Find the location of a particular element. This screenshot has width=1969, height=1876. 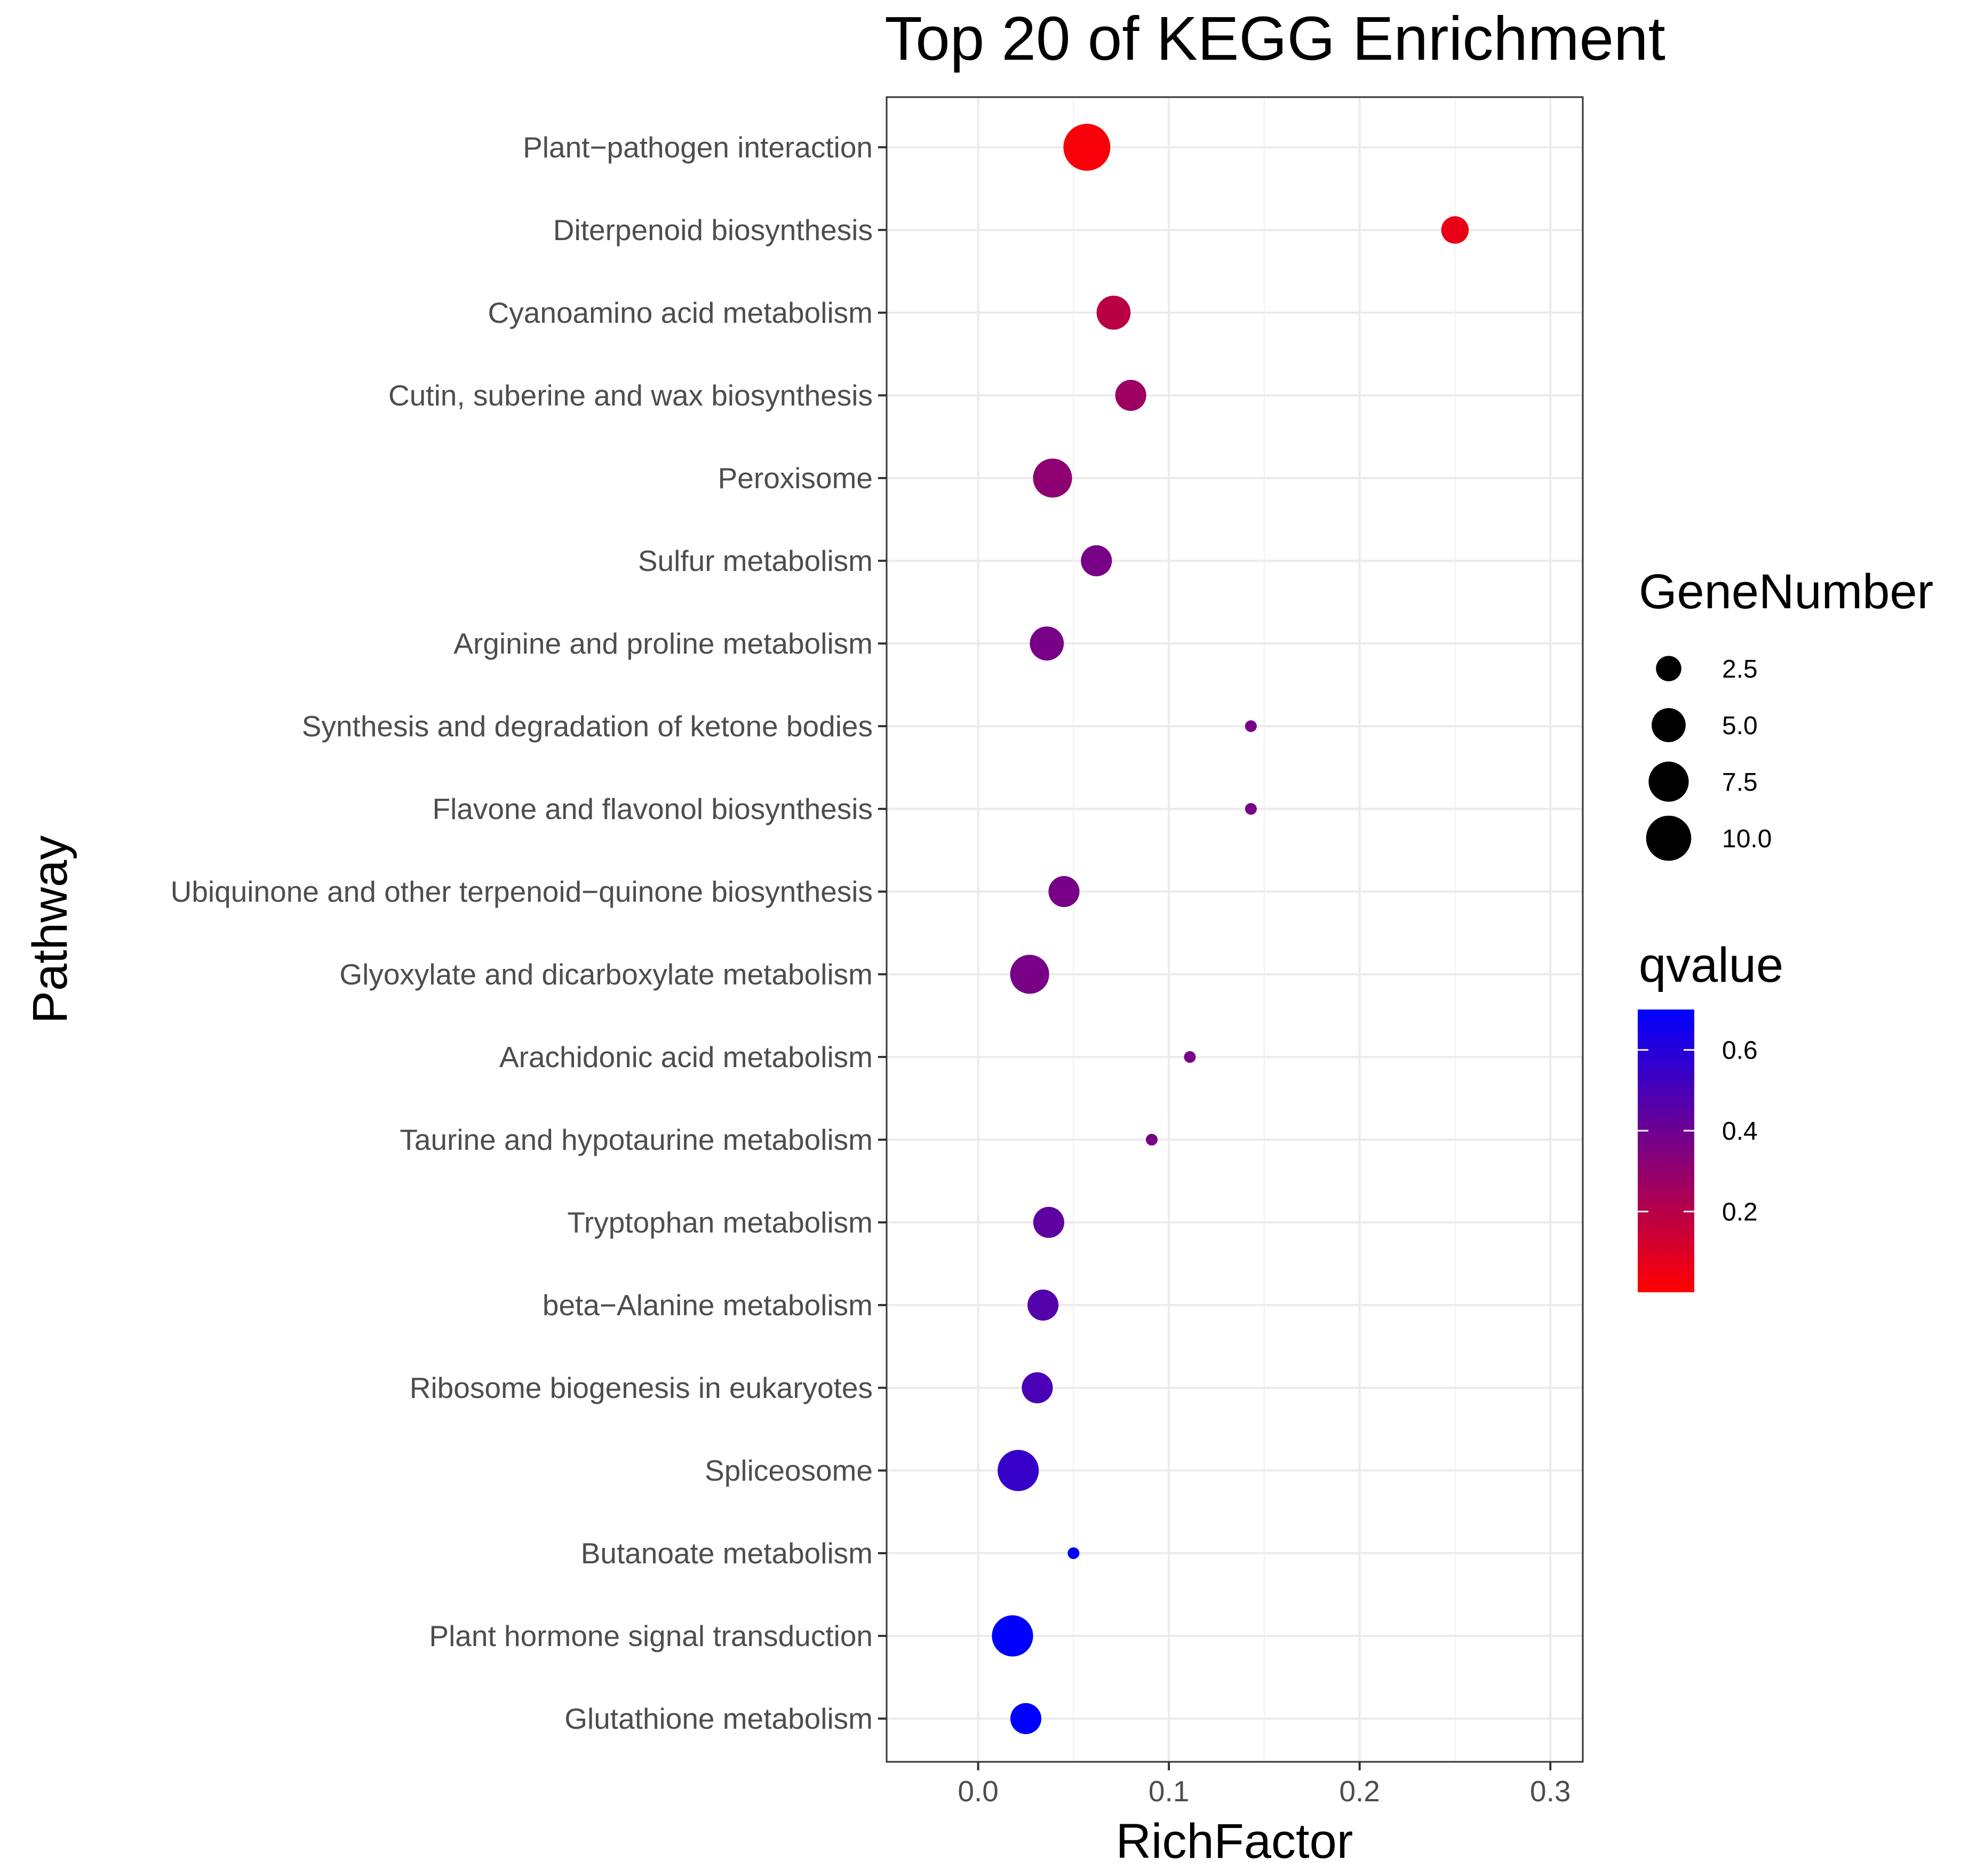

qvalue-legend-ticks: 0.6 0.4 0.2 is located at coordinates (1698, 1132).